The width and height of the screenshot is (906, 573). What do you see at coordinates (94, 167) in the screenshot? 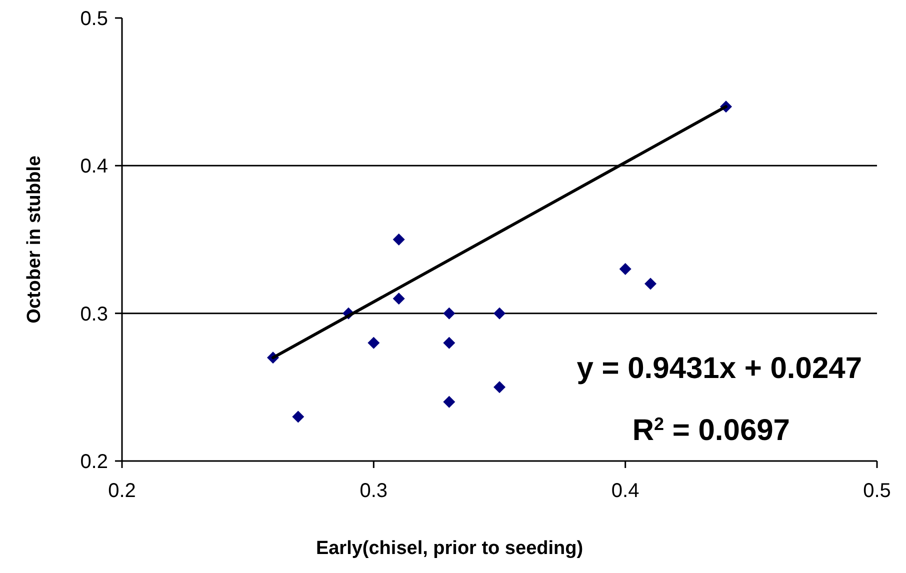
I see `y-tick-label: 0.4` at bounding box center [94, 167].